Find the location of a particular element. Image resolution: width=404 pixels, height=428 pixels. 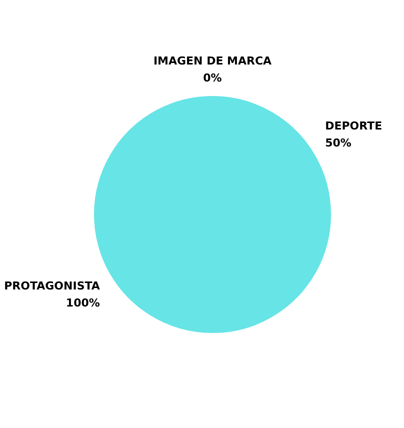

data-label: 100% is located at coordinates (83, 303).